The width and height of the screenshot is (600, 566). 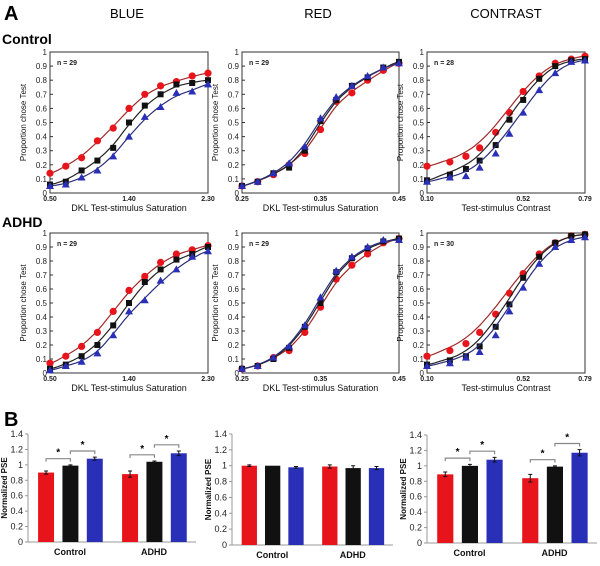 I want to click on x-tick-label: 2.30, so click(x=208, y=199).